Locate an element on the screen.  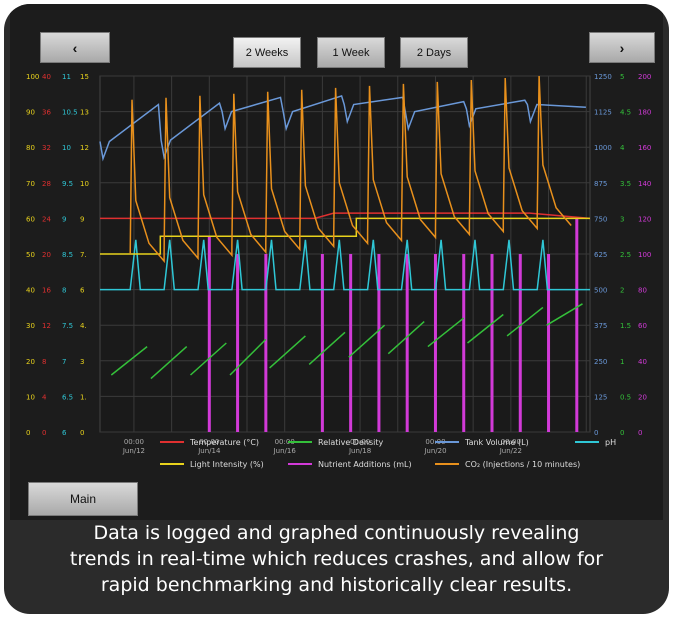
y-tick-label: 750 is located at coordinates (600, 219).